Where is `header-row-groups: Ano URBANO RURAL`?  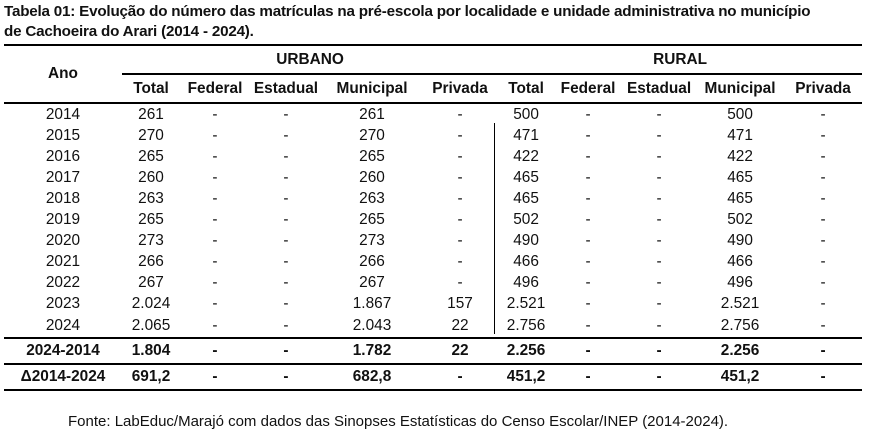
header-row-groups: Ano URBANO RURAL is located at coordinates (433, 74).